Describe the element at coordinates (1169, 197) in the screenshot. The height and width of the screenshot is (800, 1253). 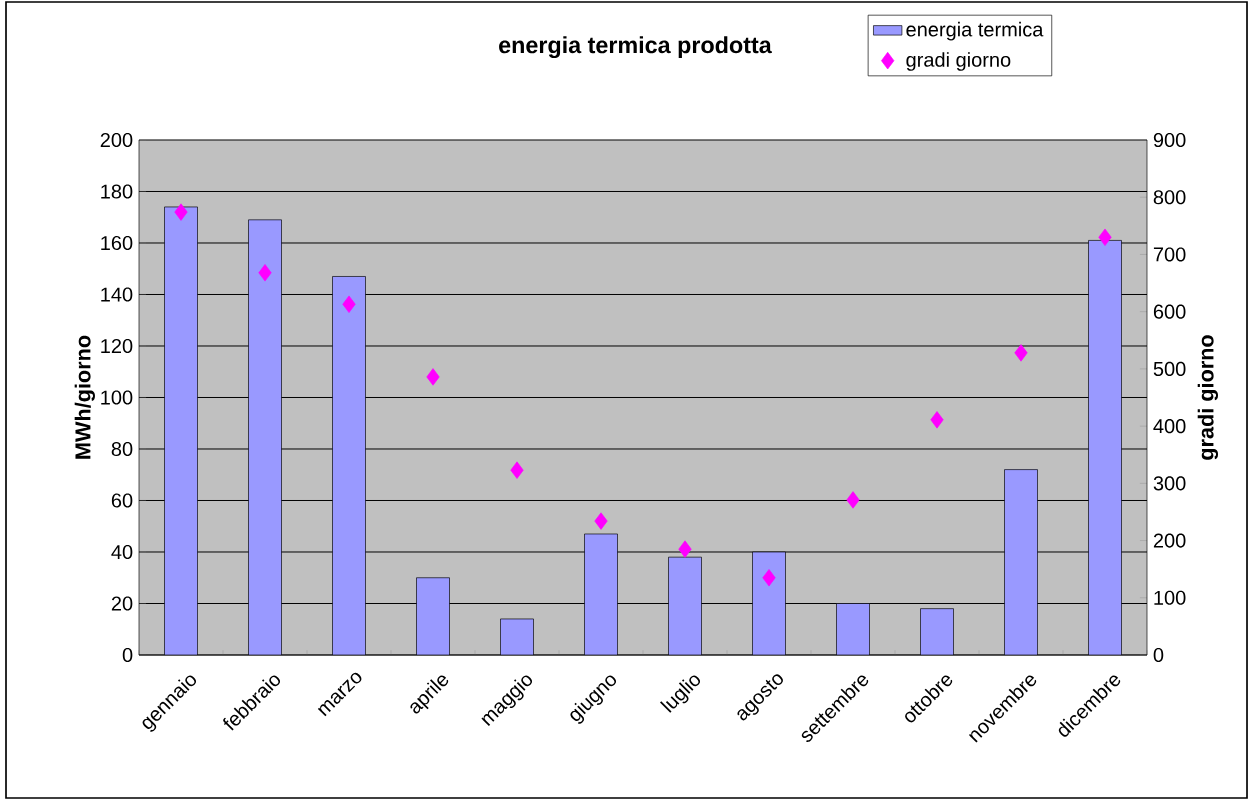
I see `y2-tick-label: 800` at that location.